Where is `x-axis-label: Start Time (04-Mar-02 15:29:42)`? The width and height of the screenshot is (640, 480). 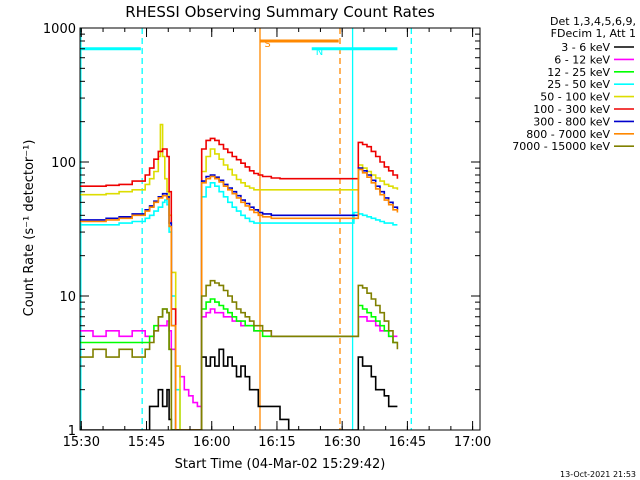 x-axis-label: Start Time (04-Mar-02 15:29:42) is located at coordinates (280, 464).